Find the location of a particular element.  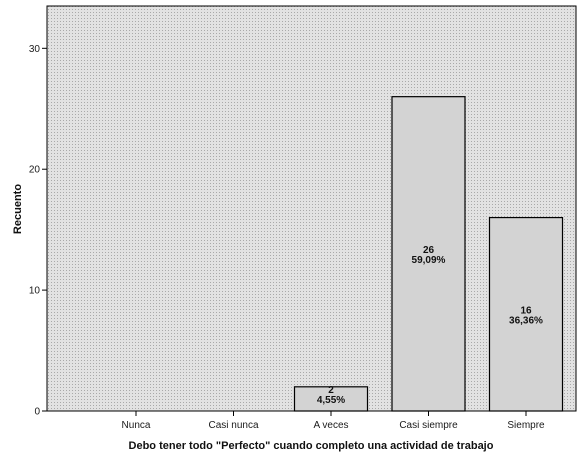

x-tick-label: A veces is located at coordinates (330, 425).